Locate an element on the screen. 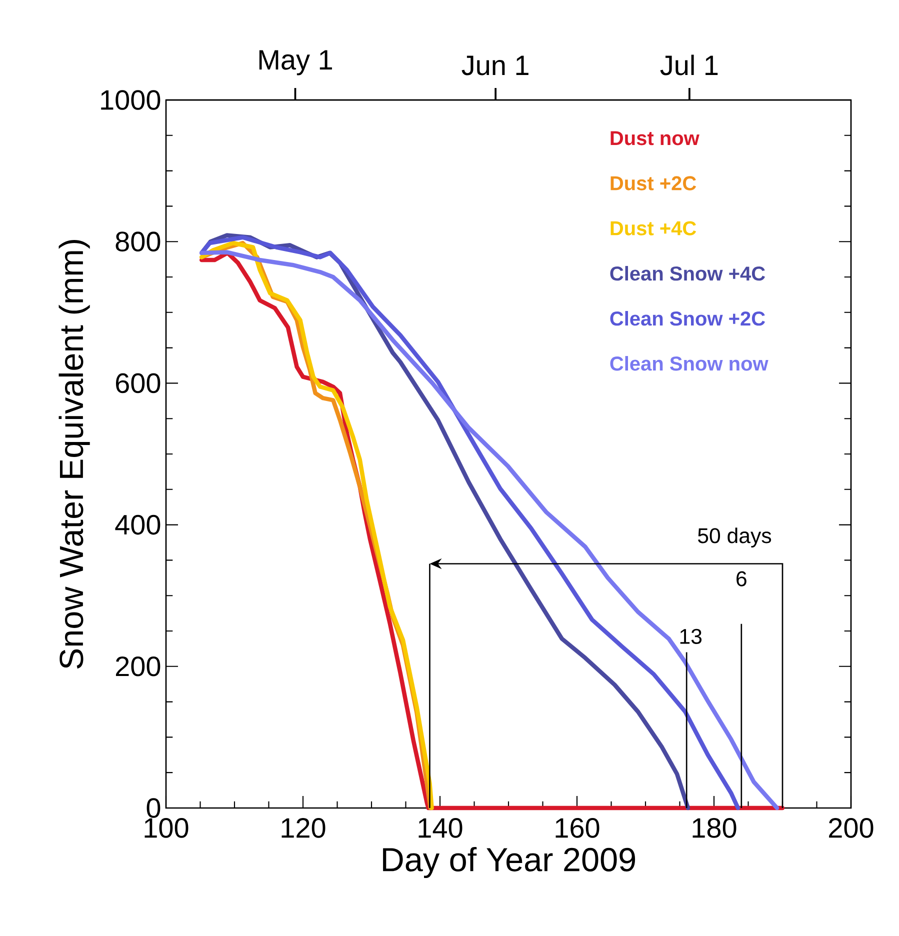  y-tick-label: 200 is located at coordinates (138, 666).